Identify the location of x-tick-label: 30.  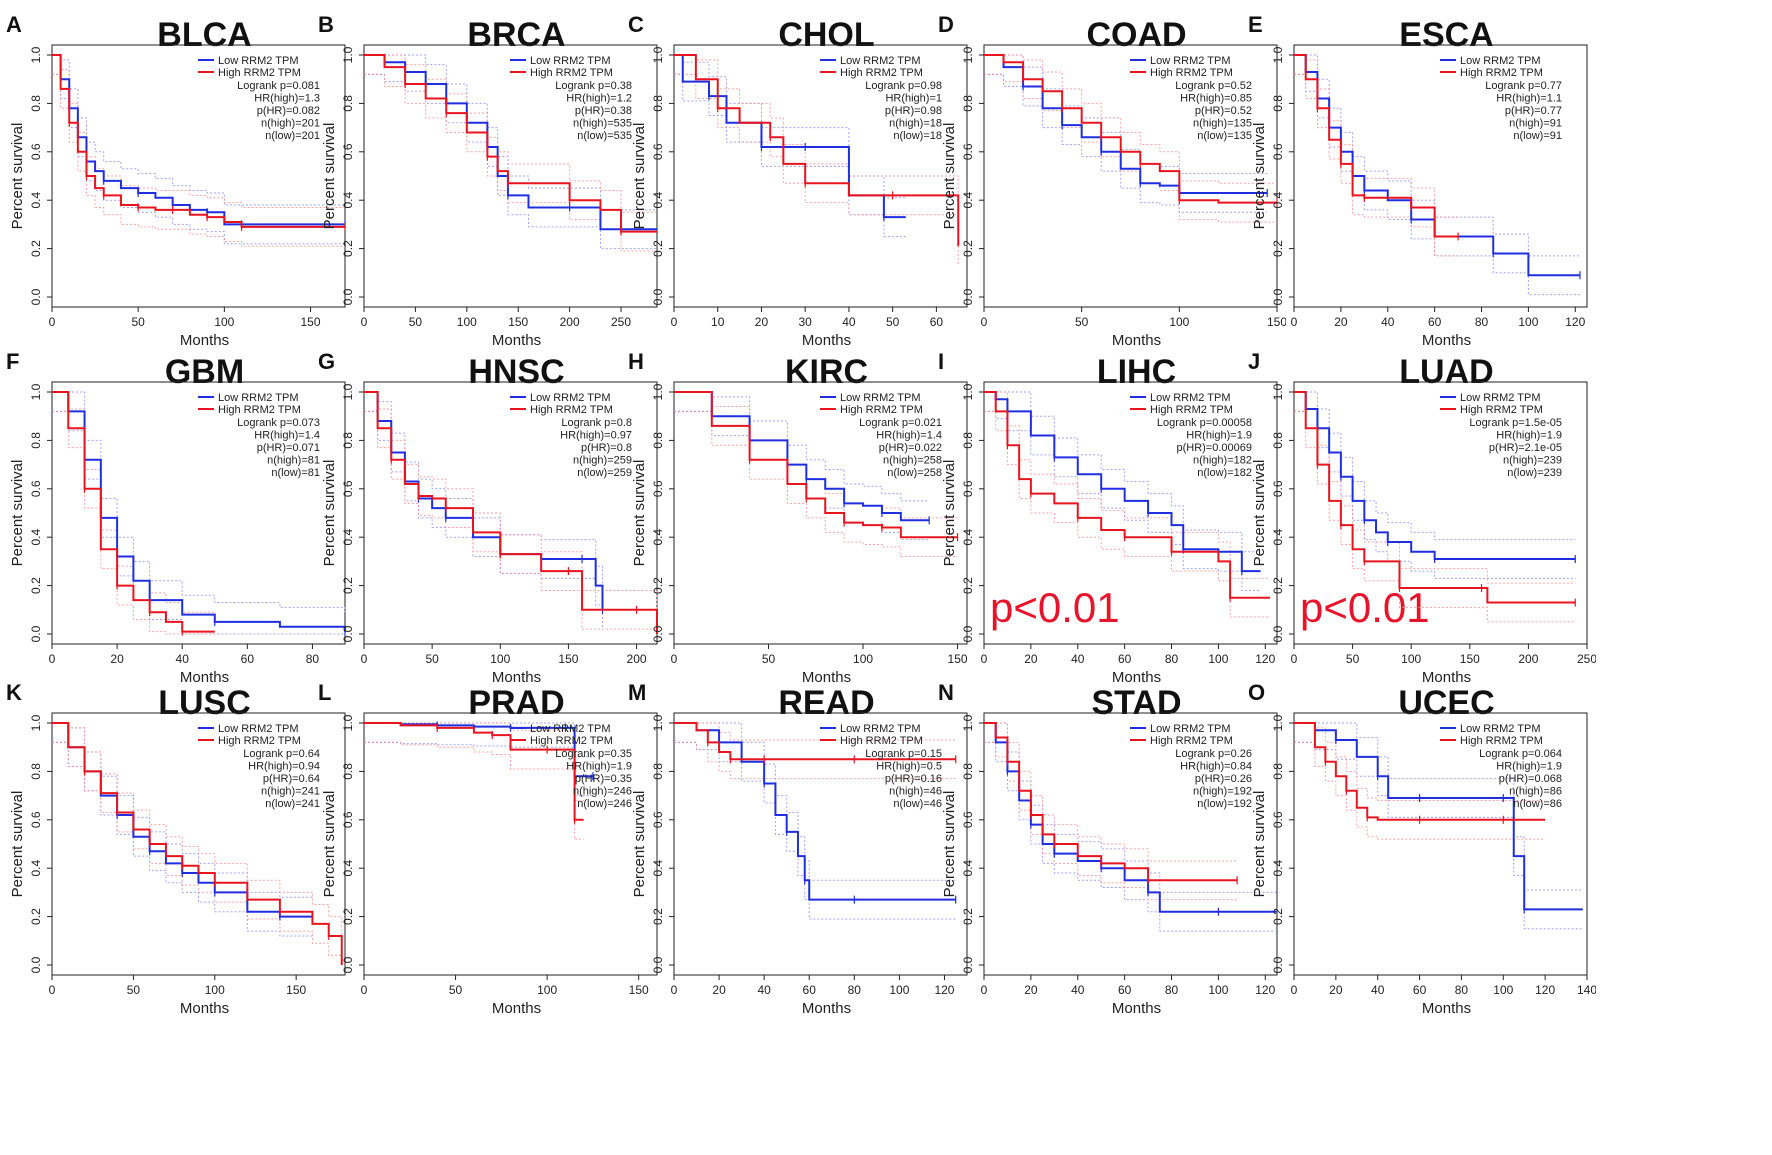
(806, 322).